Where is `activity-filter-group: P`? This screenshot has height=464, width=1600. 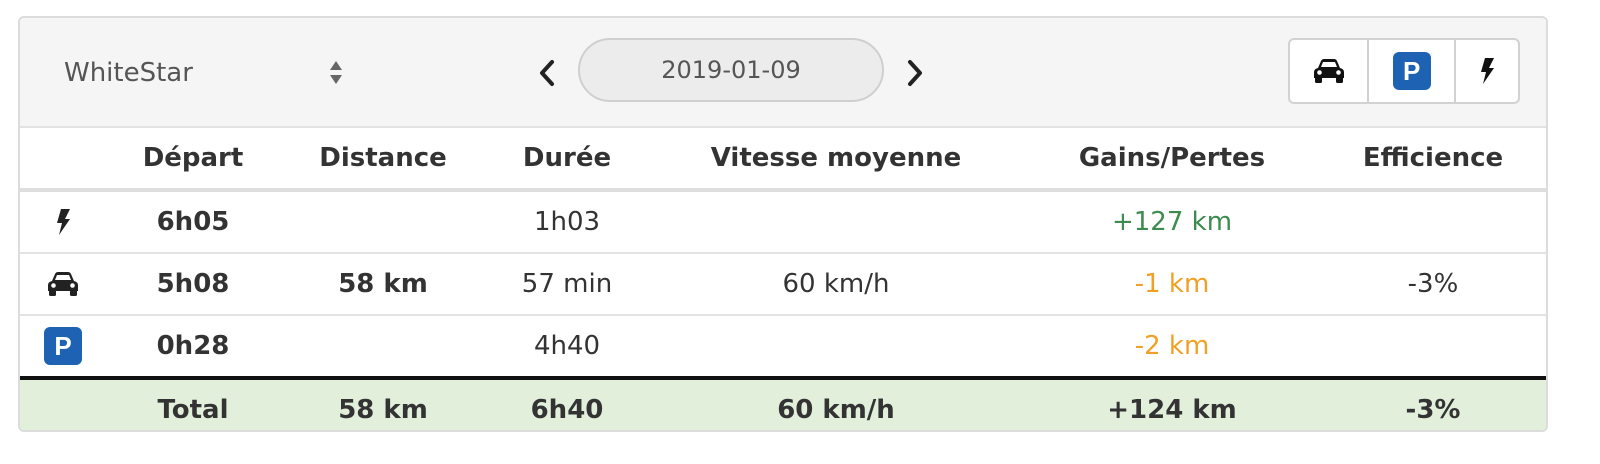
activity-filter-group: P is located at coordinates (1404, 71).